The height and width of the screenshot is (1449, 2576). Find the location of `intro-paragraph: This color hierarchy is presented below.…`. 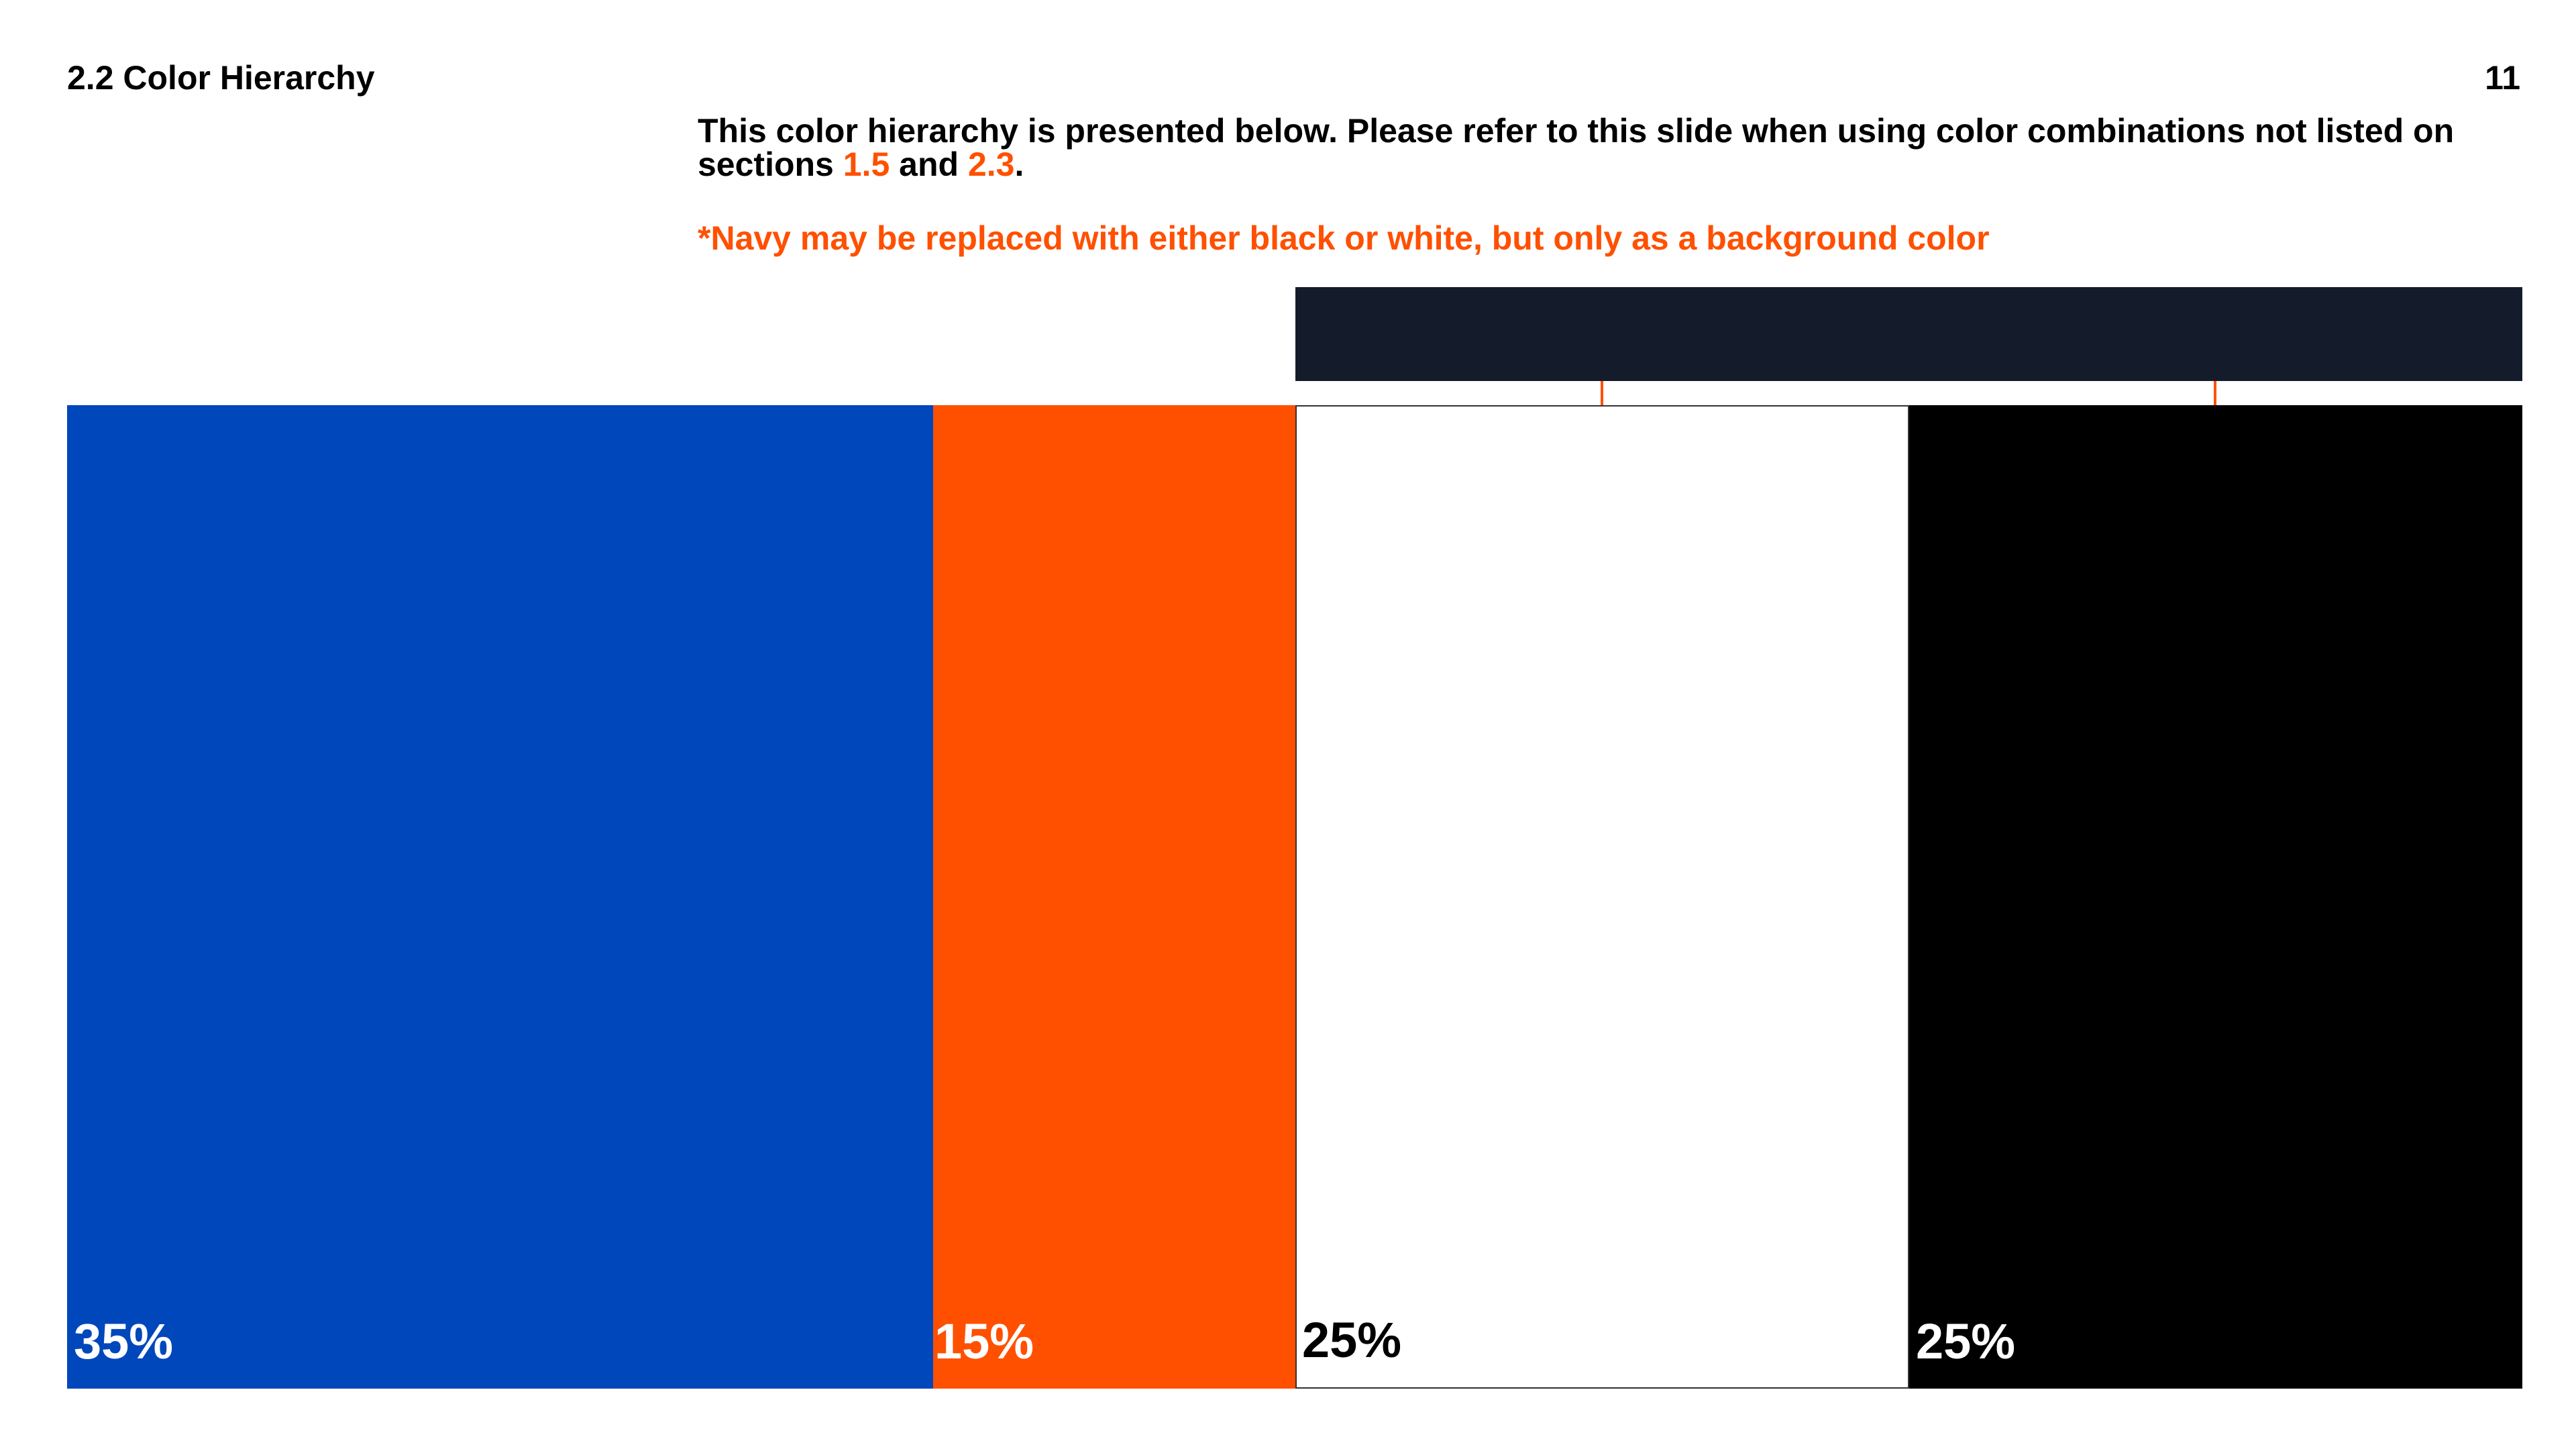

intro-paragraph: This color hierarchy is presented below.… is located at coordinates (1610, 147).